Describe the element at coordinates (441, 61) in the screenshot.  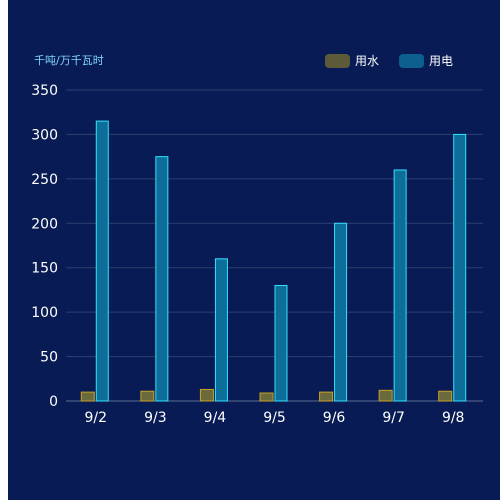
I see `legend-label-electricity: 用电` at that location.